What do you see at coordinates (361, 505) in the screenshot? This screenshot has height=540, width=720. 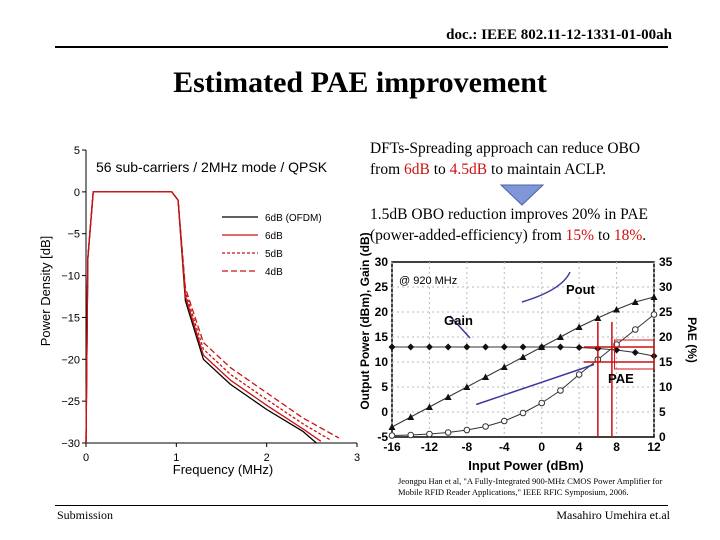 I see `footer-rule` at bounding box center [361, 505].